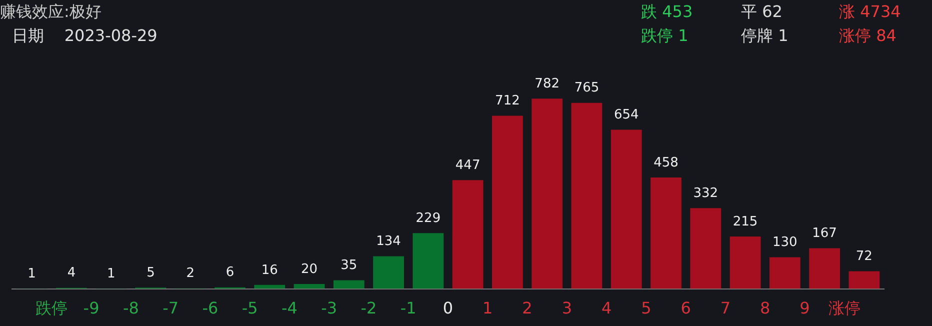  What do you see at coordinates (870, 12) in the screenshot?
I see `text: 涨 4734` at bounding box center [870, 12].